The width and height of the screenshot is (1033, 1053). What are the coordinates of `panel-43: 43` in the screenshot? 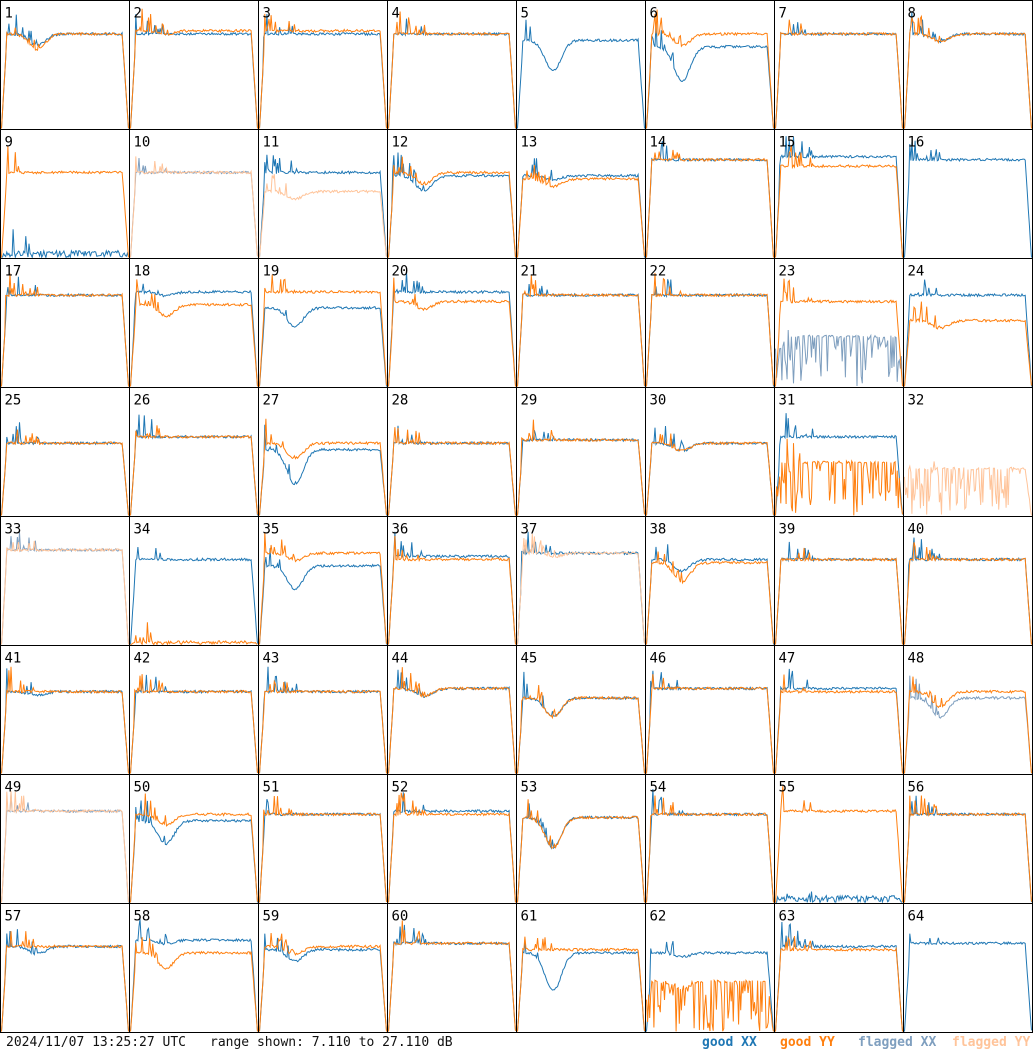 It's located at (323, 710).